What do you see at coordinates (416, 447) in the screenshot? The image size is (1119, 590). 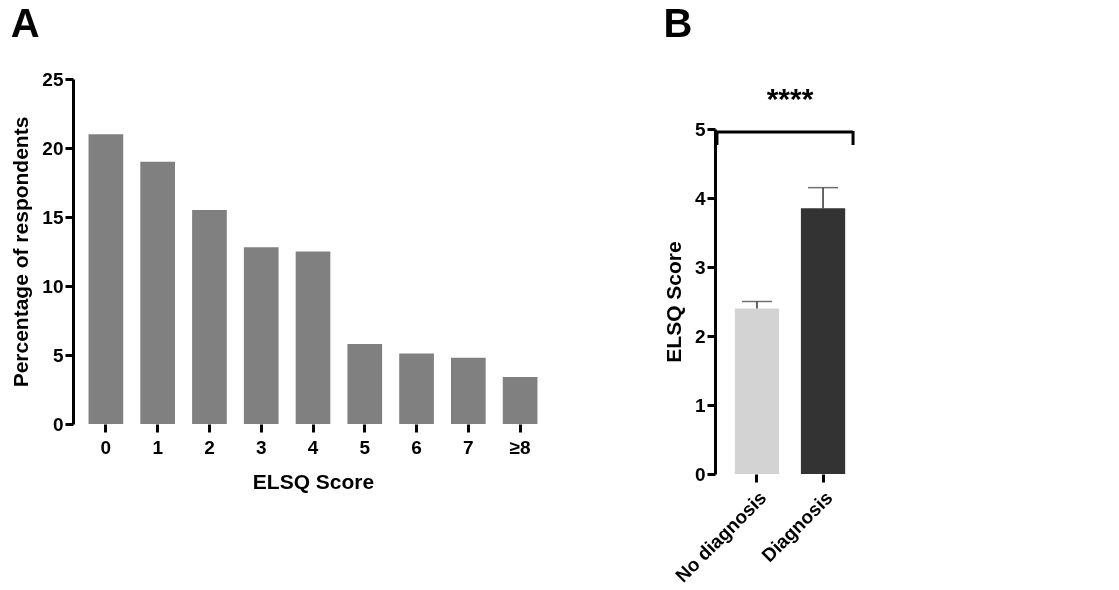 I see `x-tick-label: 6` at bounding box center [416, 447].